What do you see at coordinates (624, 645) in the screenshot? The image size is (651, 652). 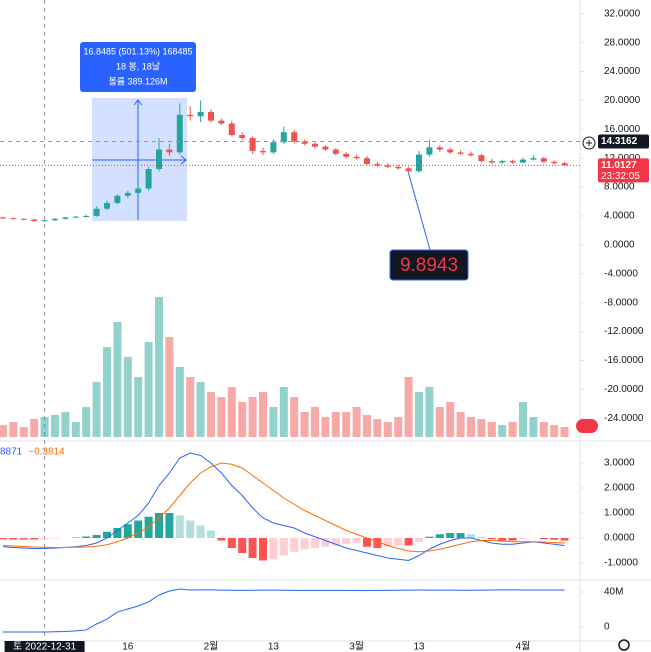 I see `settings-icon` at bounding box center [624, 645].